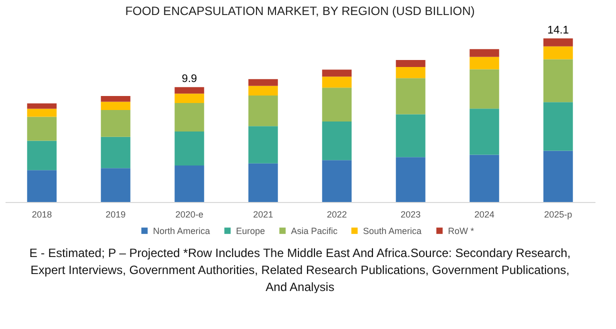 The image size is (616, 329). Describe the element at coordinates (410, 215) in the screenshot. I see `x-tick-label: 2023` at that location.